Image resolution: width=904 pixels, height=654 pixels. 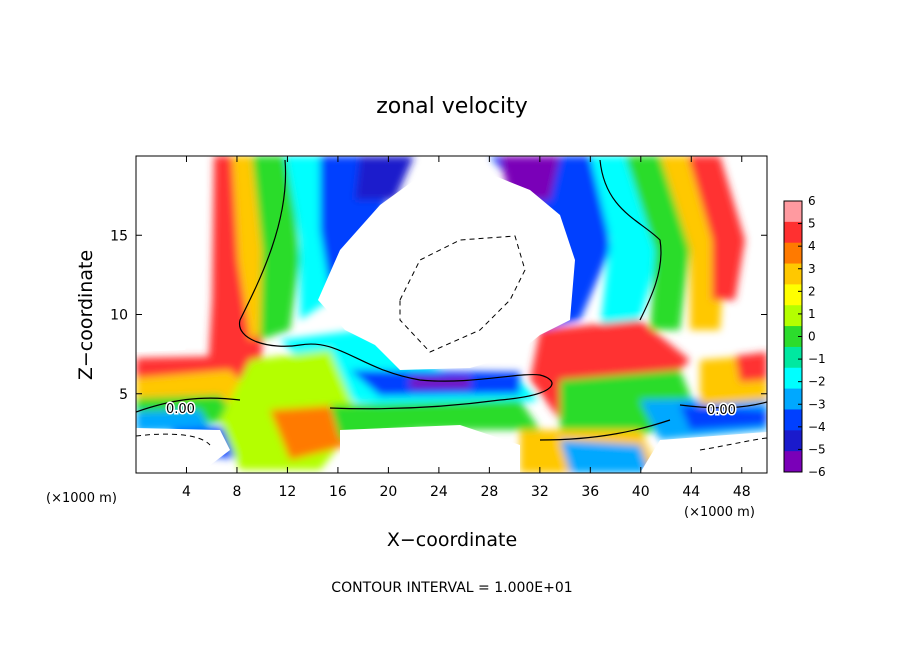 What do you see at coordinates (721, 410) in the screenshot?
I see `contour-label-right: 0.00` at bounding box center [721, 410].